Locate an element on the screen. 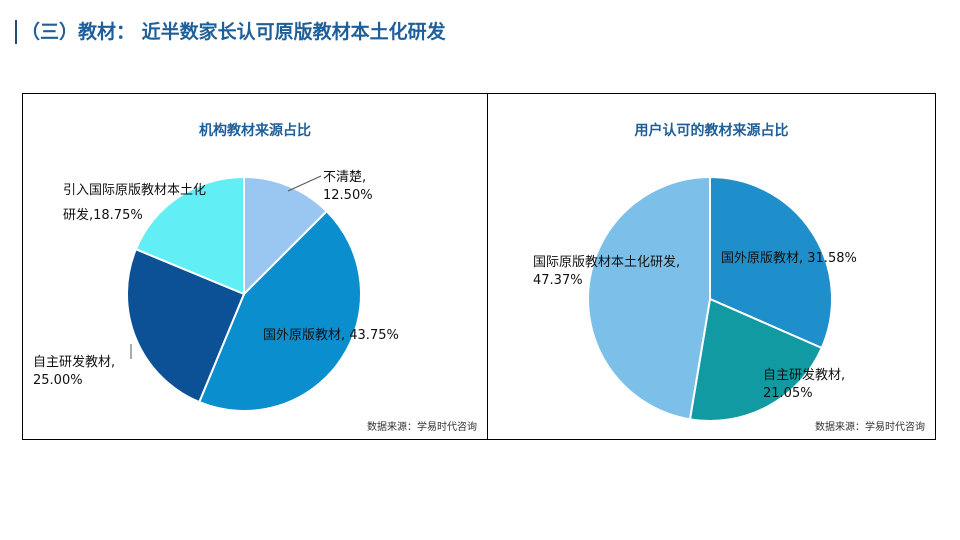  left-chart-source: 数据来源：学易时代咨询 is located at coordinates (422, 427).